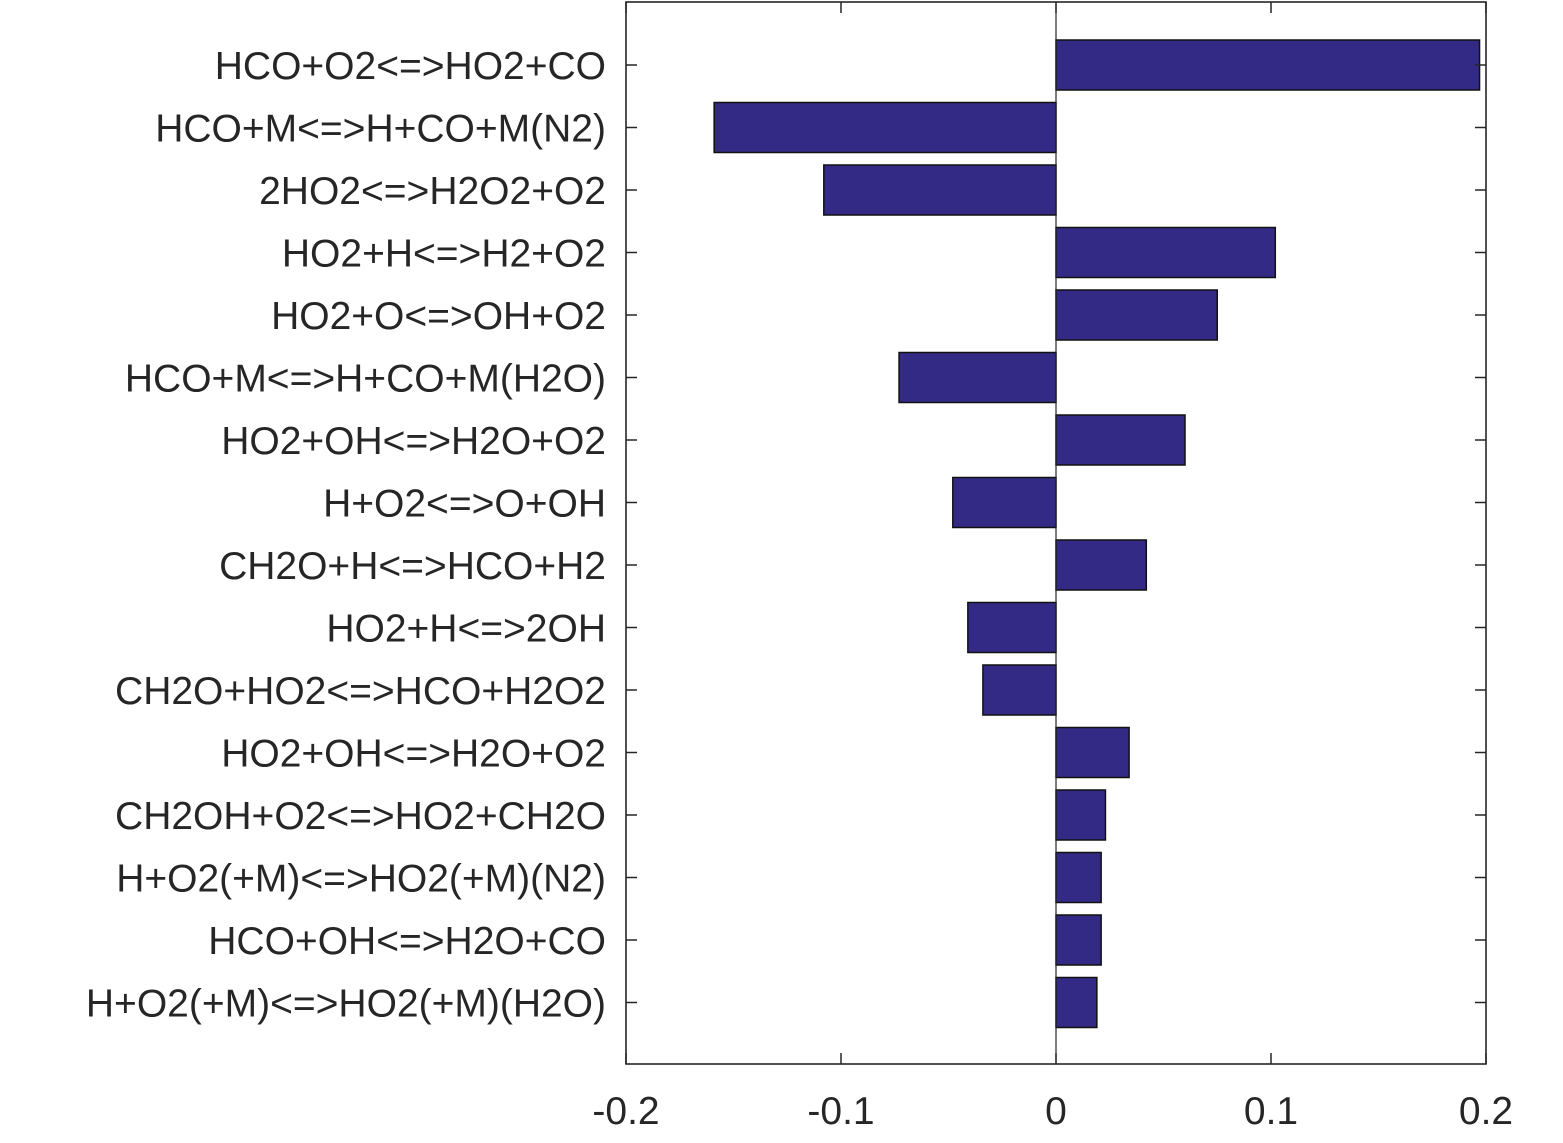 This screenshot has width=1563, height=1143. What do you see at coordinates (432, 191) in the screenshot?
I see `category-label: 2HO2<=>H2O2+O2` at bounding box center [432, 191].